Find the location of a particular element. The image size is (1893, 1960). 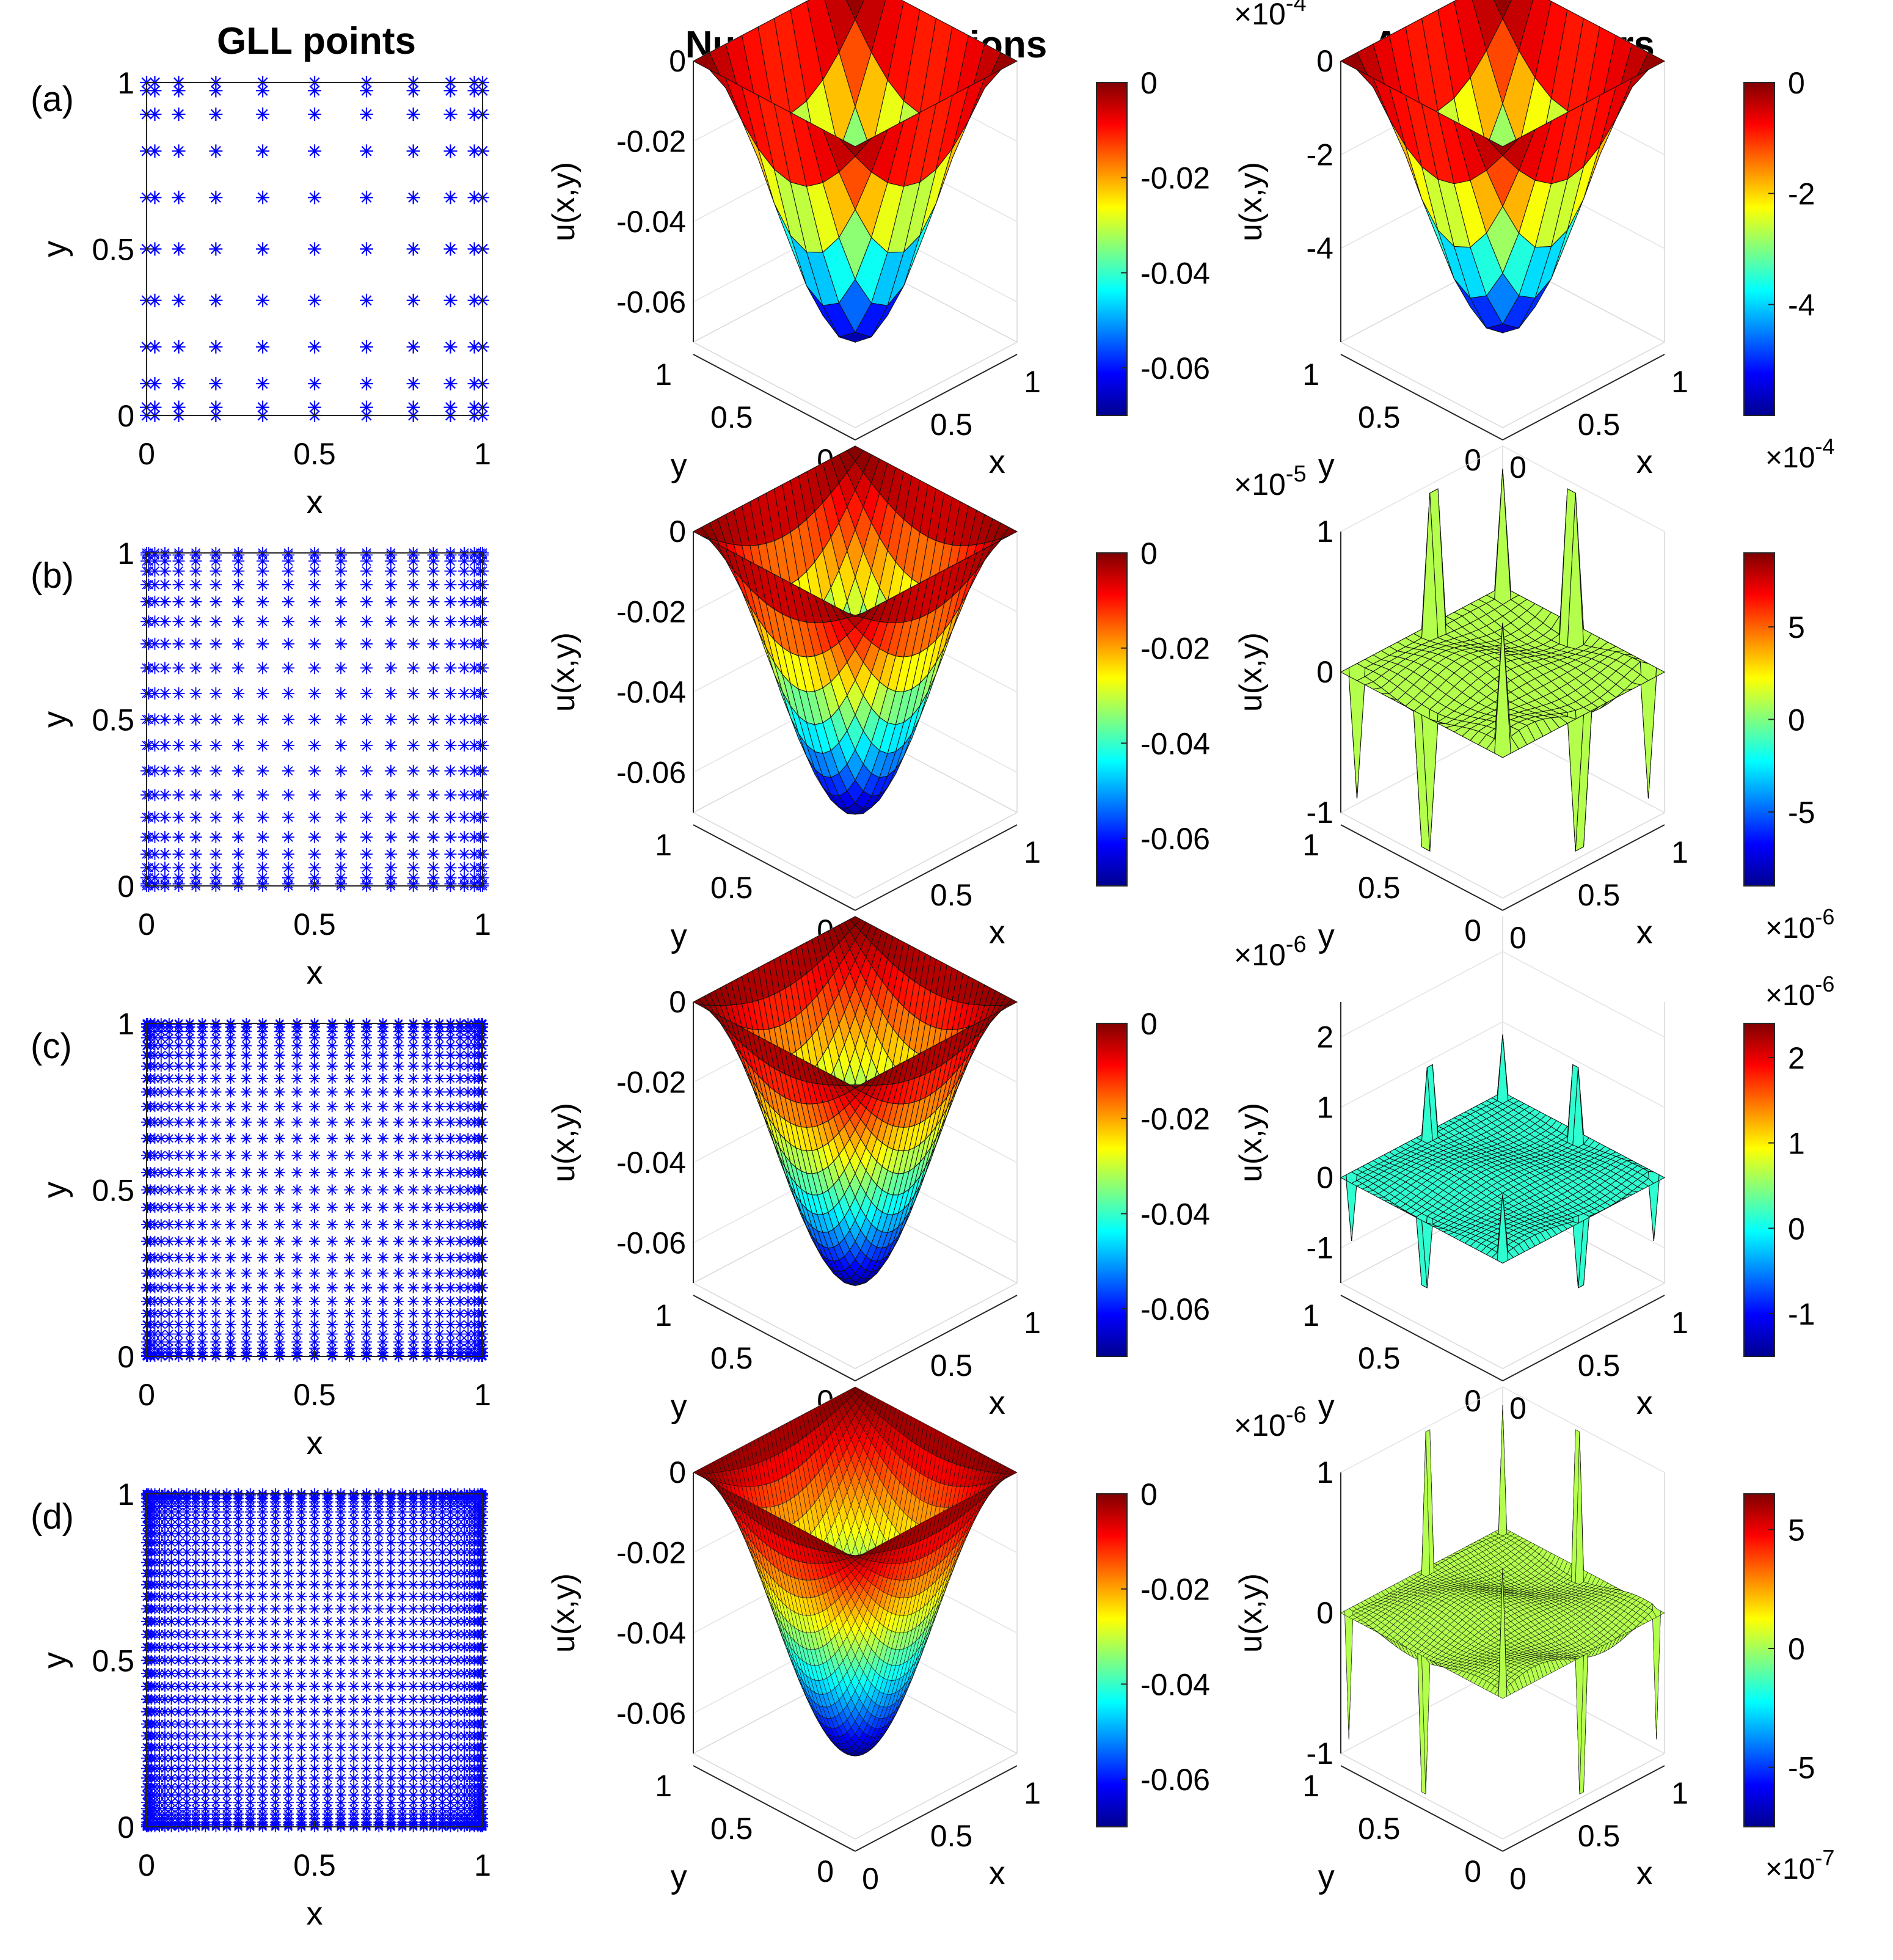

row-label-a: (a) is located at coordinates (52, 99).